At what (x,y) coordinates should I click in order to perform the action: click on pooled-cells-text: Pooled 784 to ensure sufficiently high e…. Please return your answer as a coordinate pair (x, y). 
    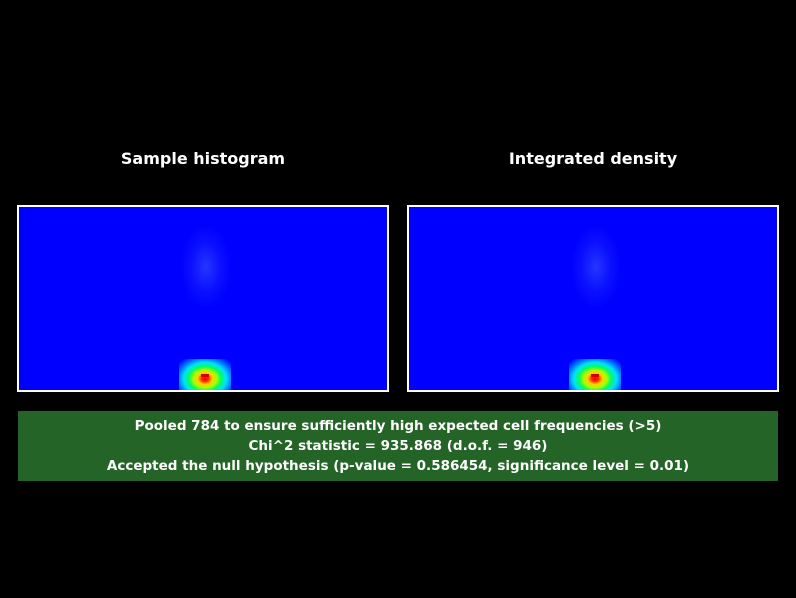
    Looking at the image, I should click on (398, 426).